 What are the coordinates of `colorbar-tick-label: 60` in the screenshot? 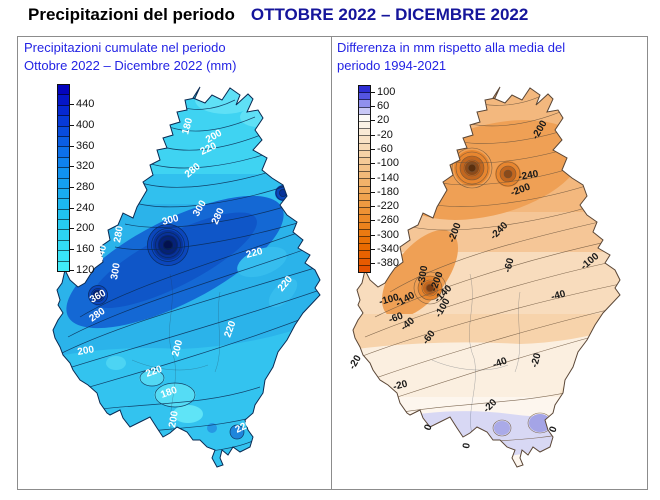 It's located at (383, 105).